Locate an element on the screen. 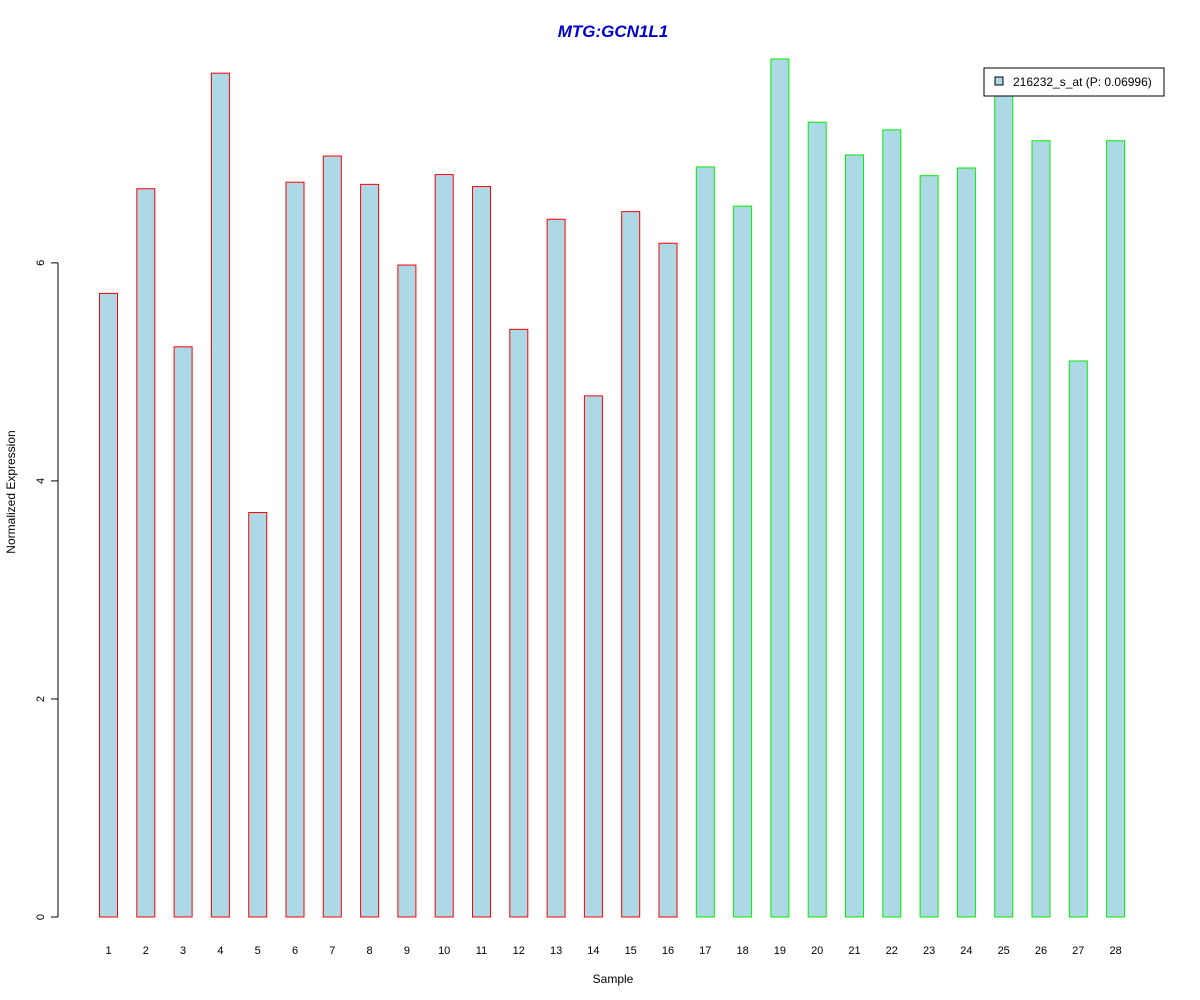  x-tick-label: 21 is located at coordinates (854, 951).